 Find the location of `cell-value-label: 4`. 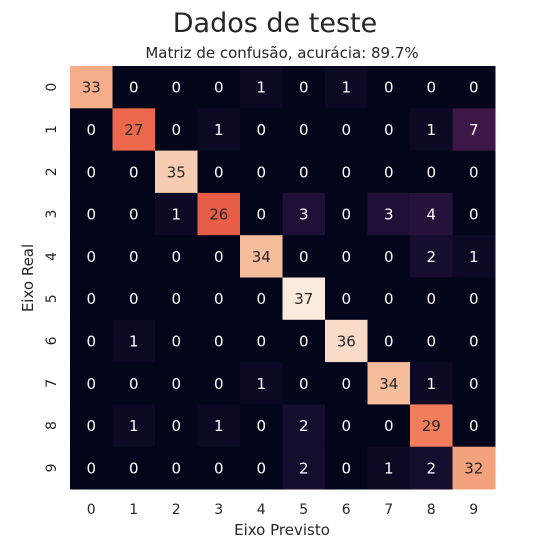

cell-value-label: 4 is located at coordinates (431, 215).